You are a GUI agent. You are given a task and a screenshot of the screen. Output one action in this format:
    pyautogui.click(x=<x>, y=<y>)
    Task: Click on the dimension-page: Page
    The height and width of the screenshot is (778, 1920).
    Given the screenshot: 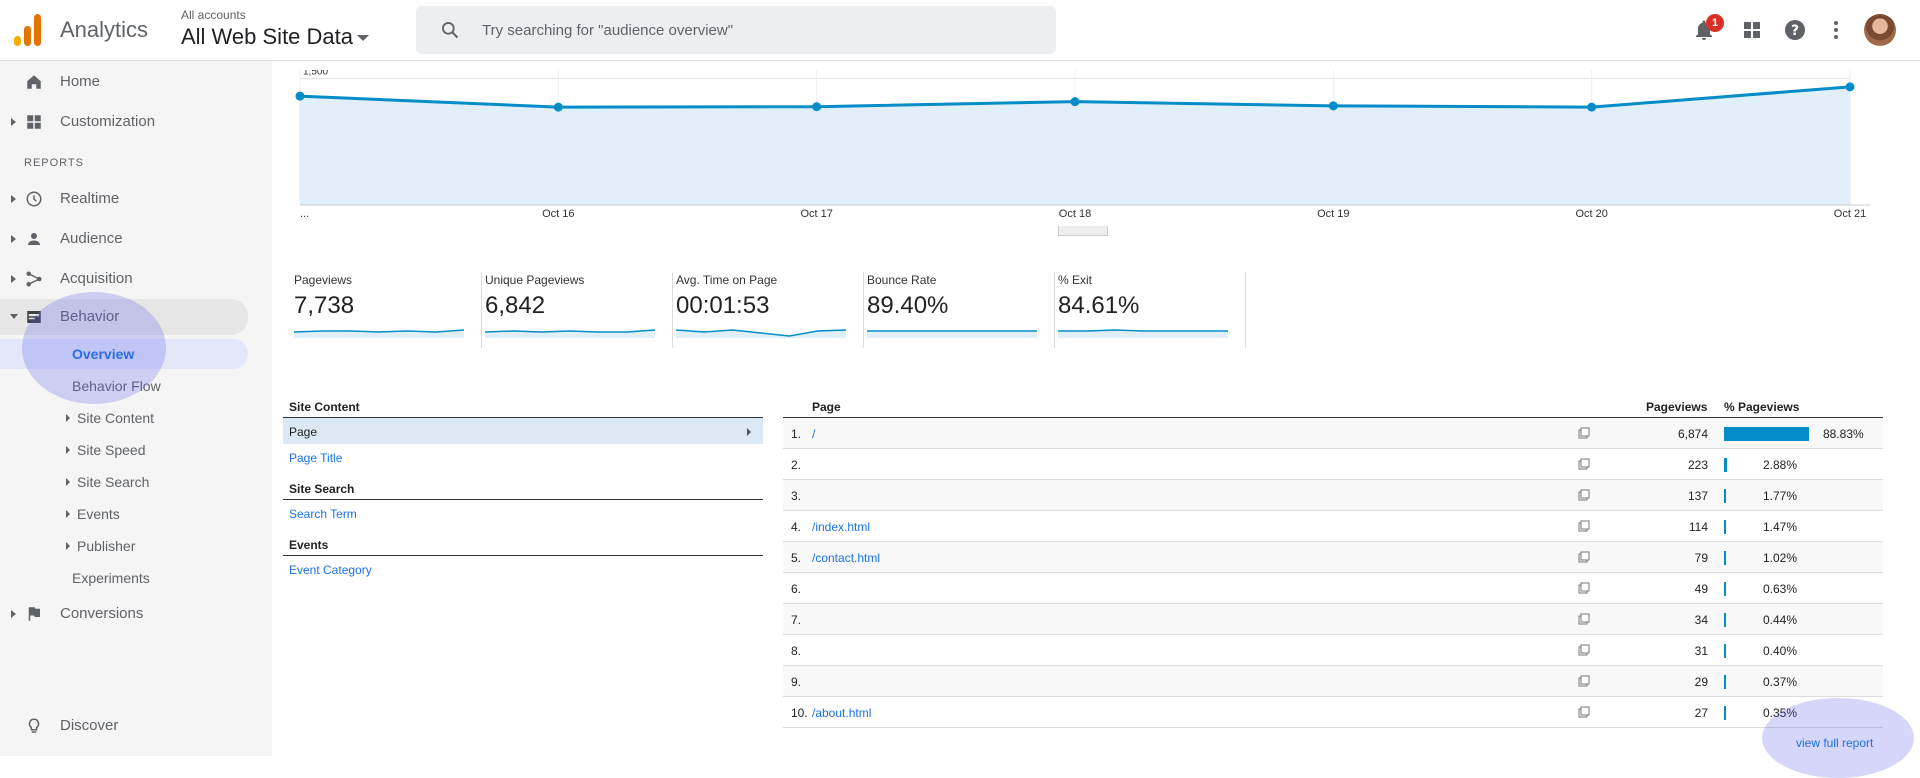 What is the action you would take?
    pyautogui.click(x=523, y=431)
    